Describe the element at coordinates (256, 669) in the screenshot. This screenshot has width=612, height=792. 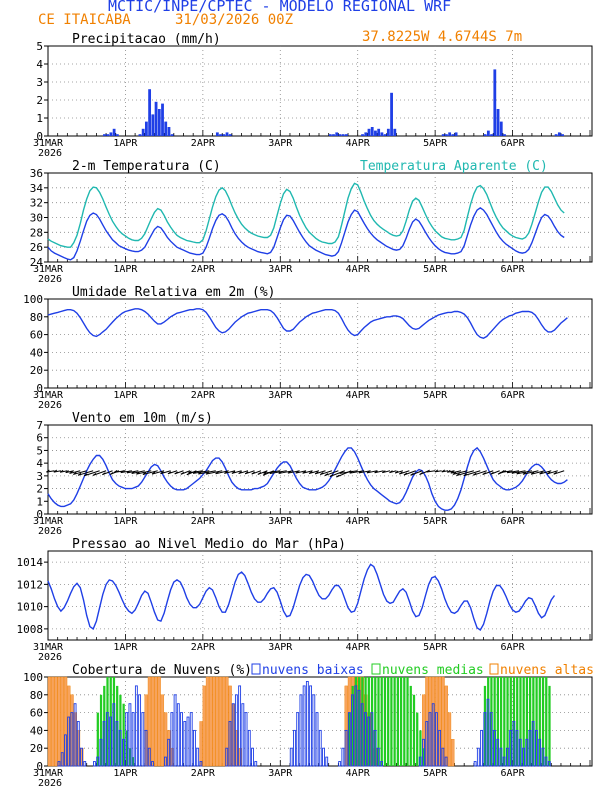
I see `legend-low-swatch` at that location.